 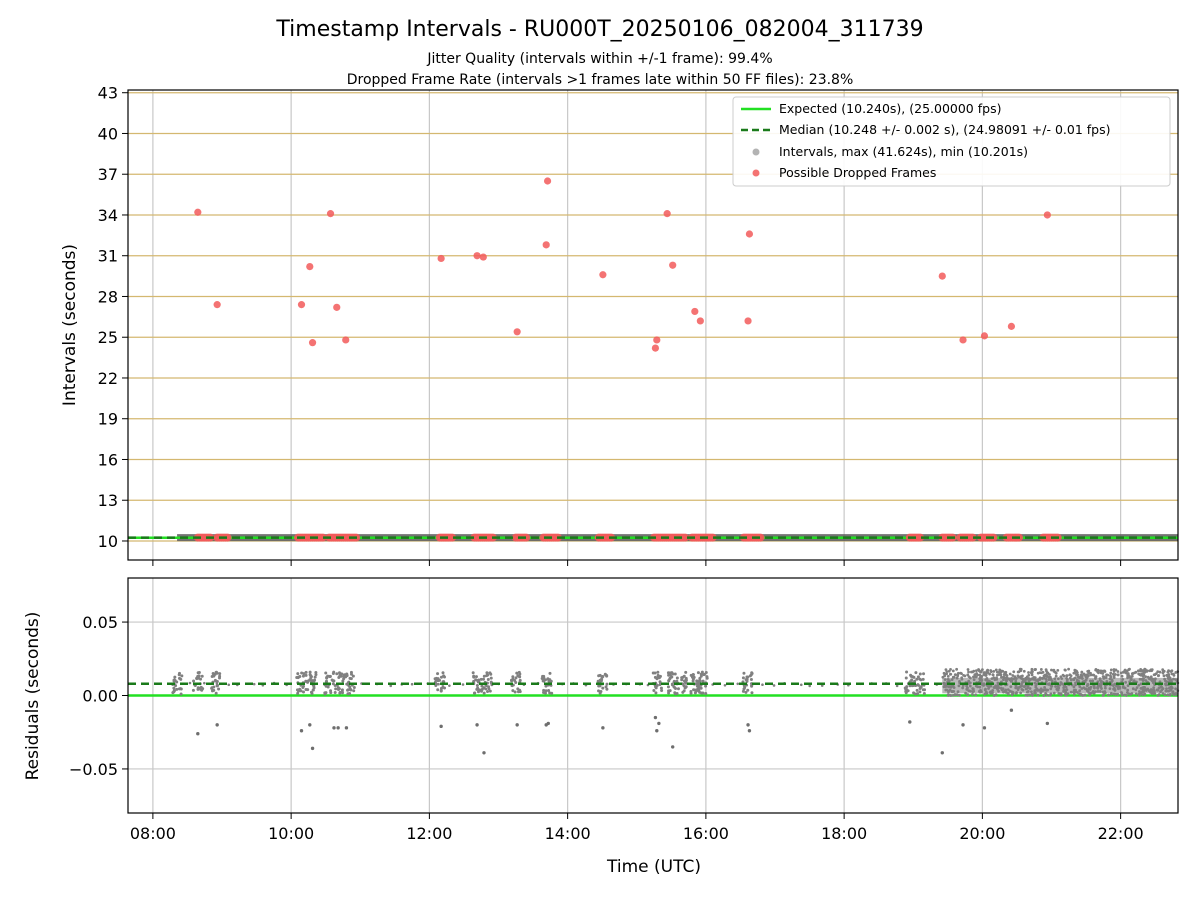 What do you see at coordinates (108, 133) in the screenshot?
I see `top-y-tick-label: 40` at bounding box center [108, 133].